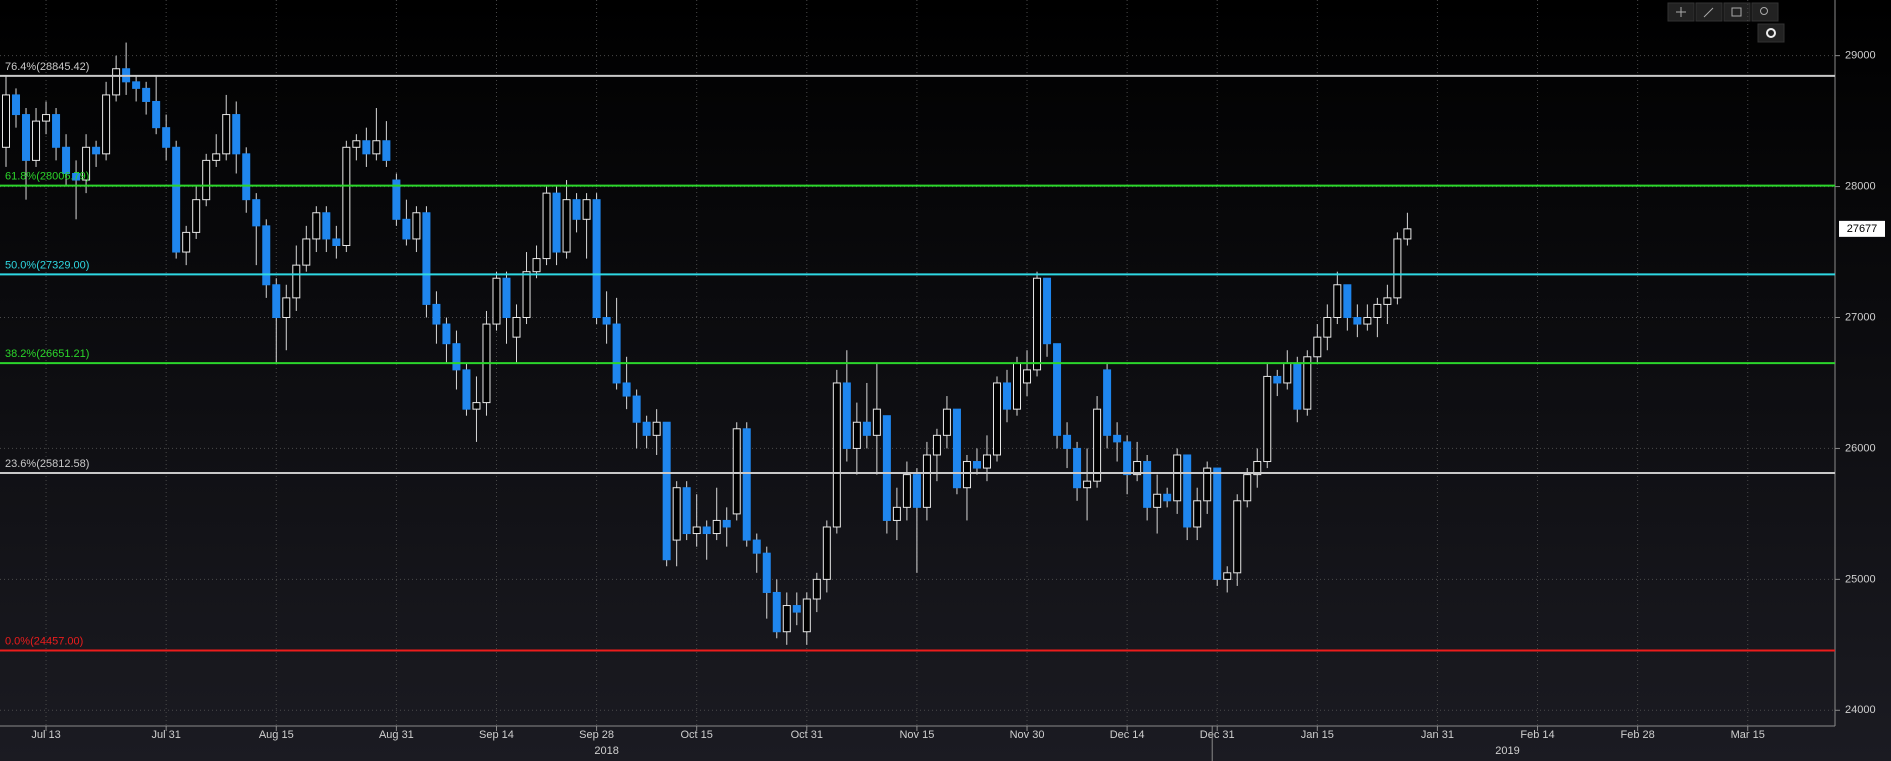  Describe the element at coordinates (1638, 735) in the screenshot. I see `x-tick-label: Feb 28` at that location.